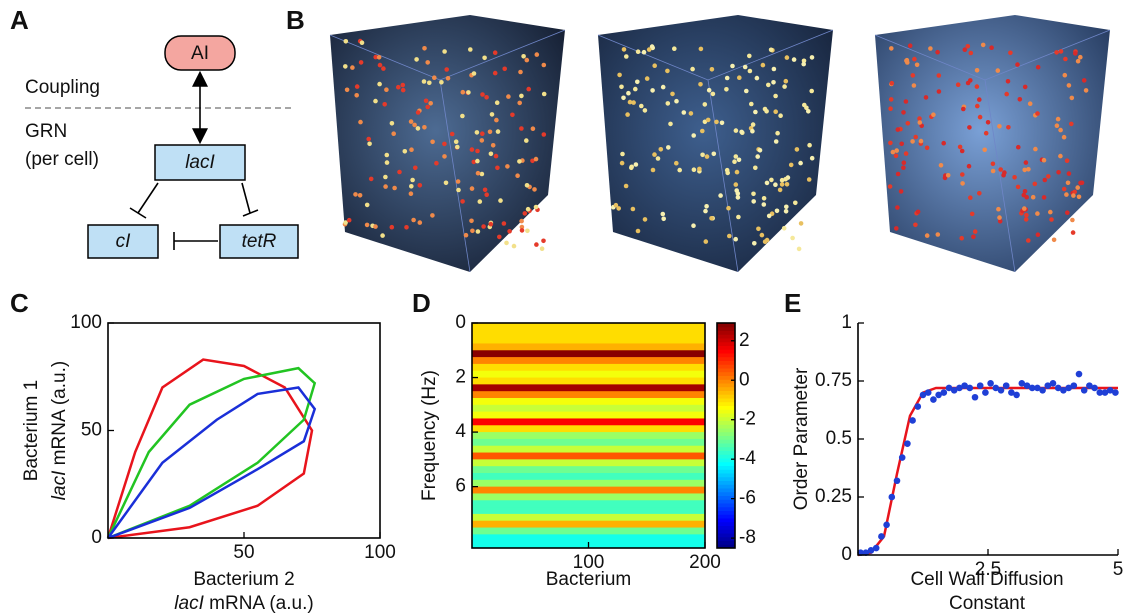 This screenshot has width=1128, height=613. What do you see at coordinates (19, 20) in the screenshot?
I see `panel-label: A` at bounding box center [19, 20].